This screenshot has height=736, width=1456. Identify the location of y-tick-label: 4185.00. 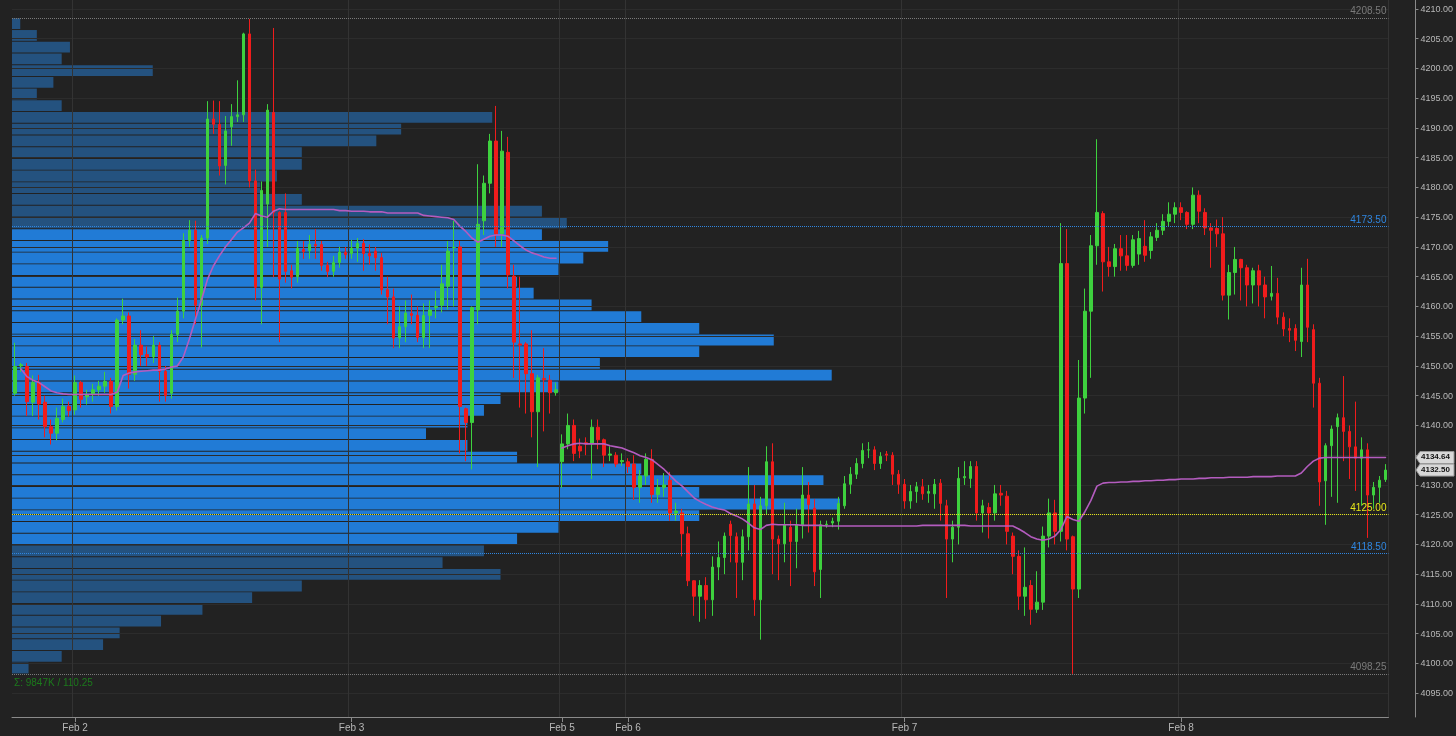
(1437, 157).